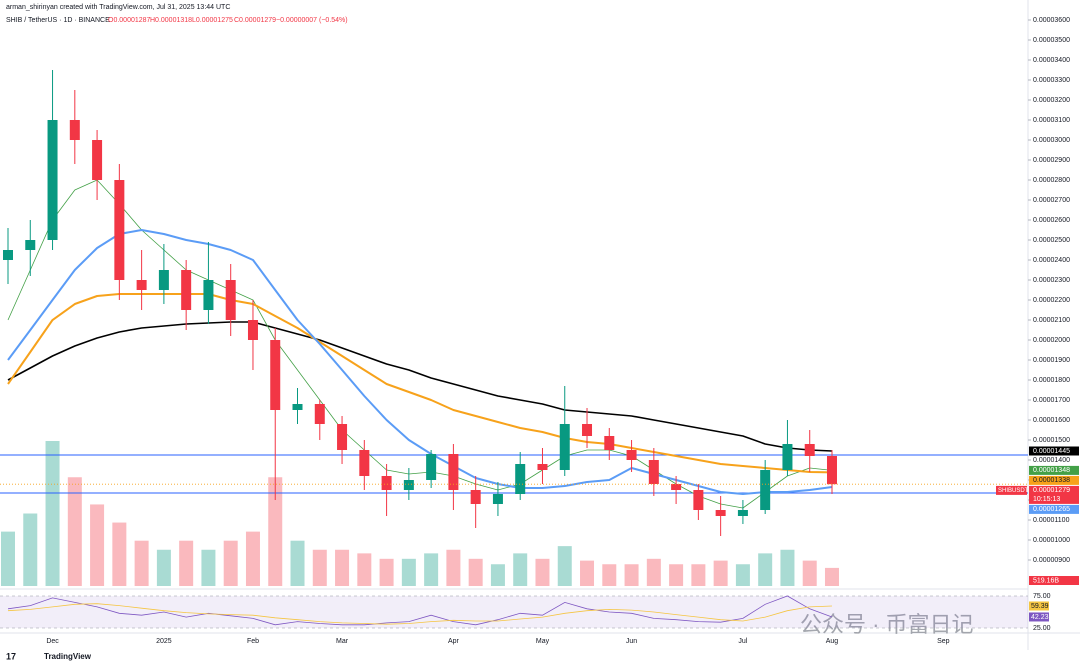 Image resolution: width=1080 pixels, height=667 pixels. I want to click on y-tick-label: 0.00002900, so click(1051, 160).